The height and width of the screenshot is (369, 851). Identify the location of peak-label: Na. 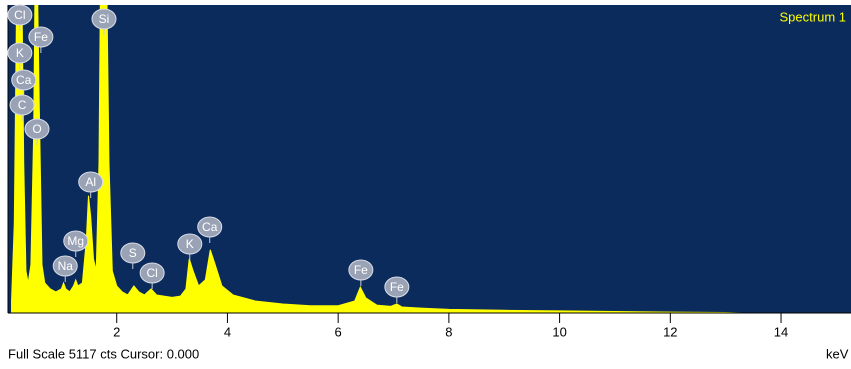
(66, 266).